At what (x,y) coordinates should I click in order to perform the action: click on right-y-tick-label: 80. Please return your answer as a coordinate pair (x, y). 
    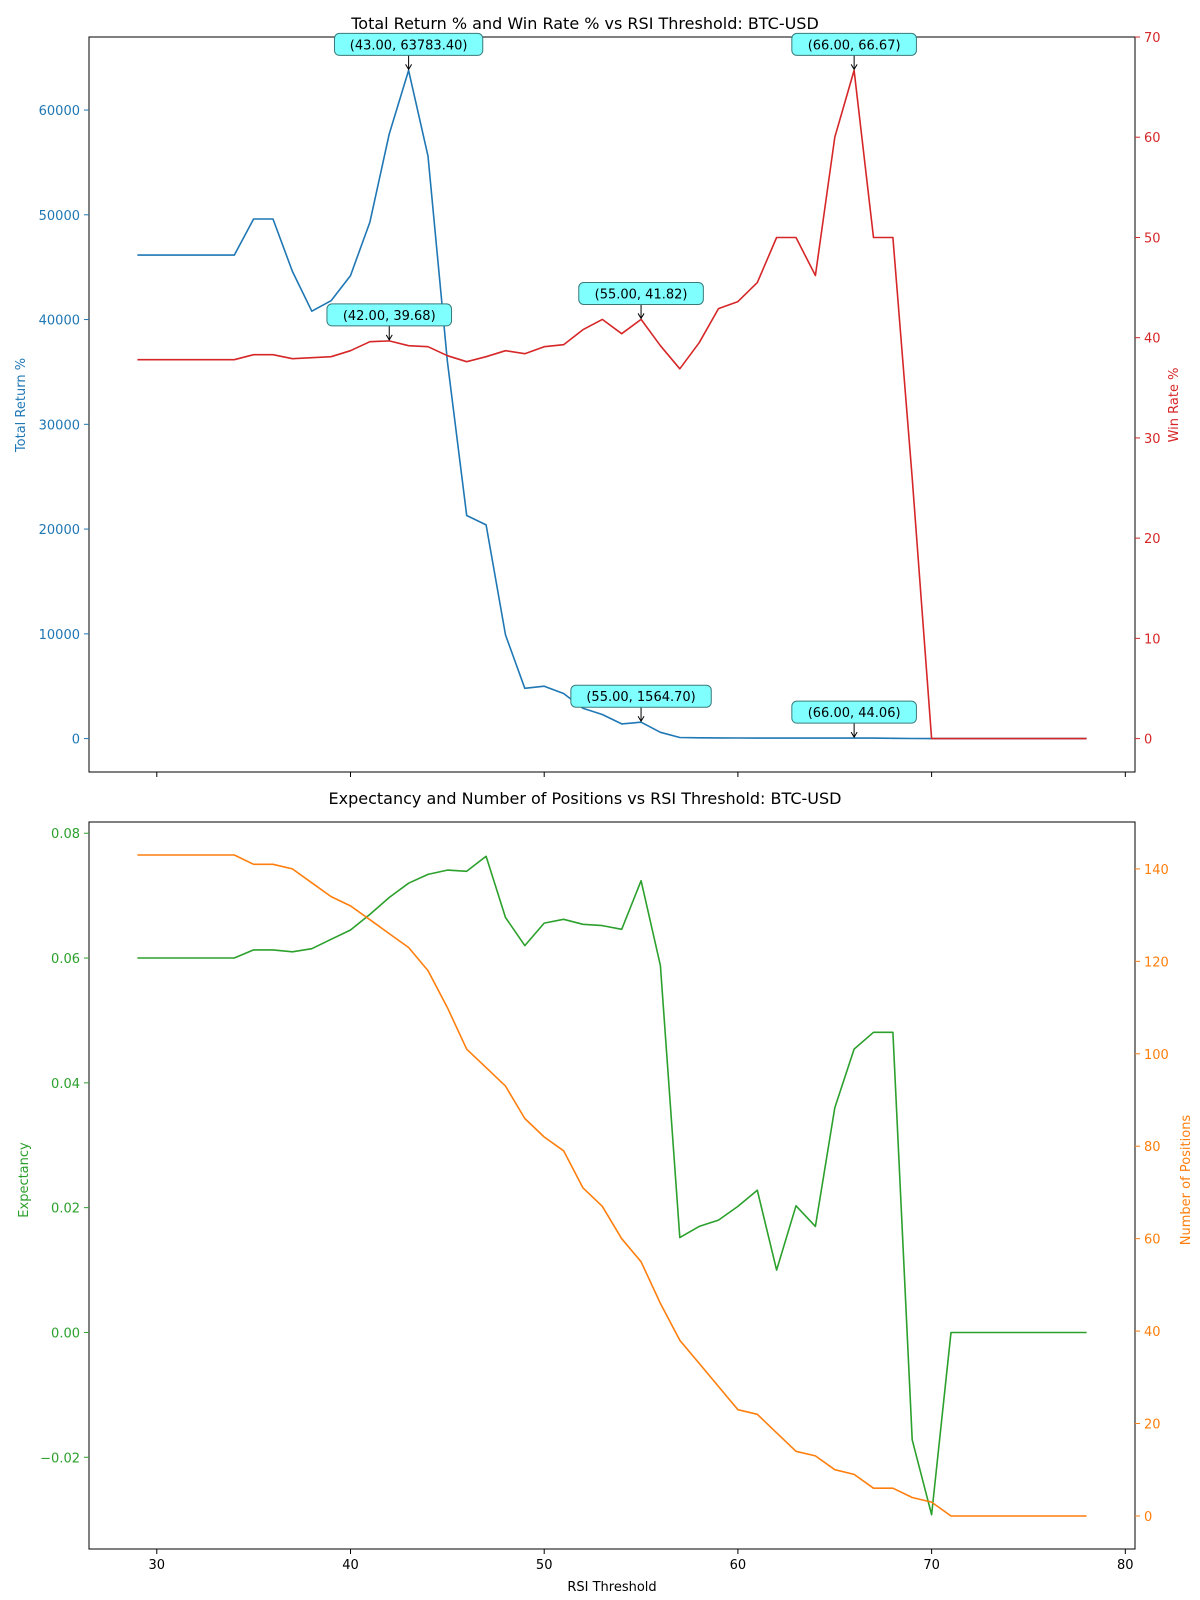
    Looking at the image, I should click on (1152, 1147).